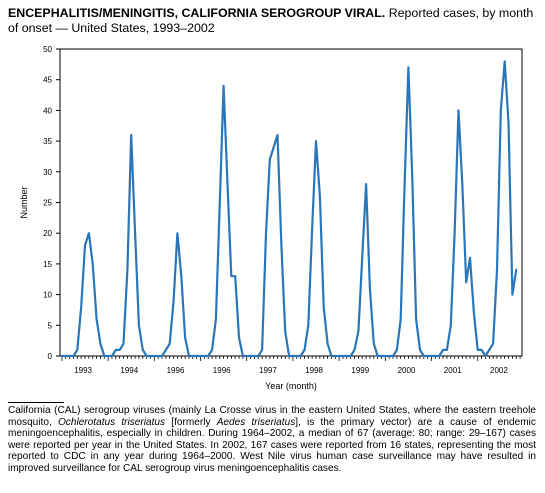 The image size is (545, 493). What do you see at coordinates (24, 202) in the screenshot?
I see `y-axis-label: Number` at bounding box center [24, 202].